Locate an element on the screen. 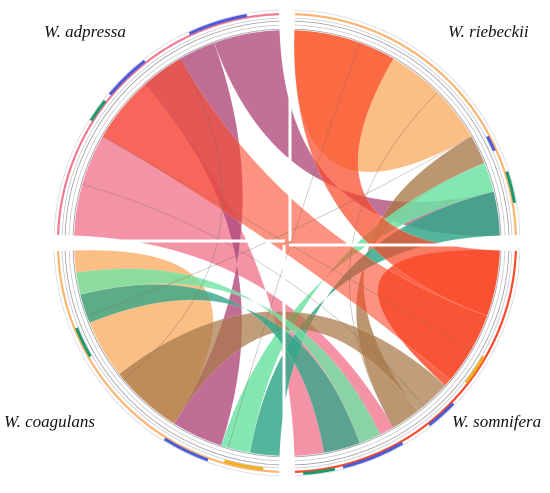 This screenshot has height=493, width=550. label-w-somnifera: W. somnifera is located at coordinates (497, 421).